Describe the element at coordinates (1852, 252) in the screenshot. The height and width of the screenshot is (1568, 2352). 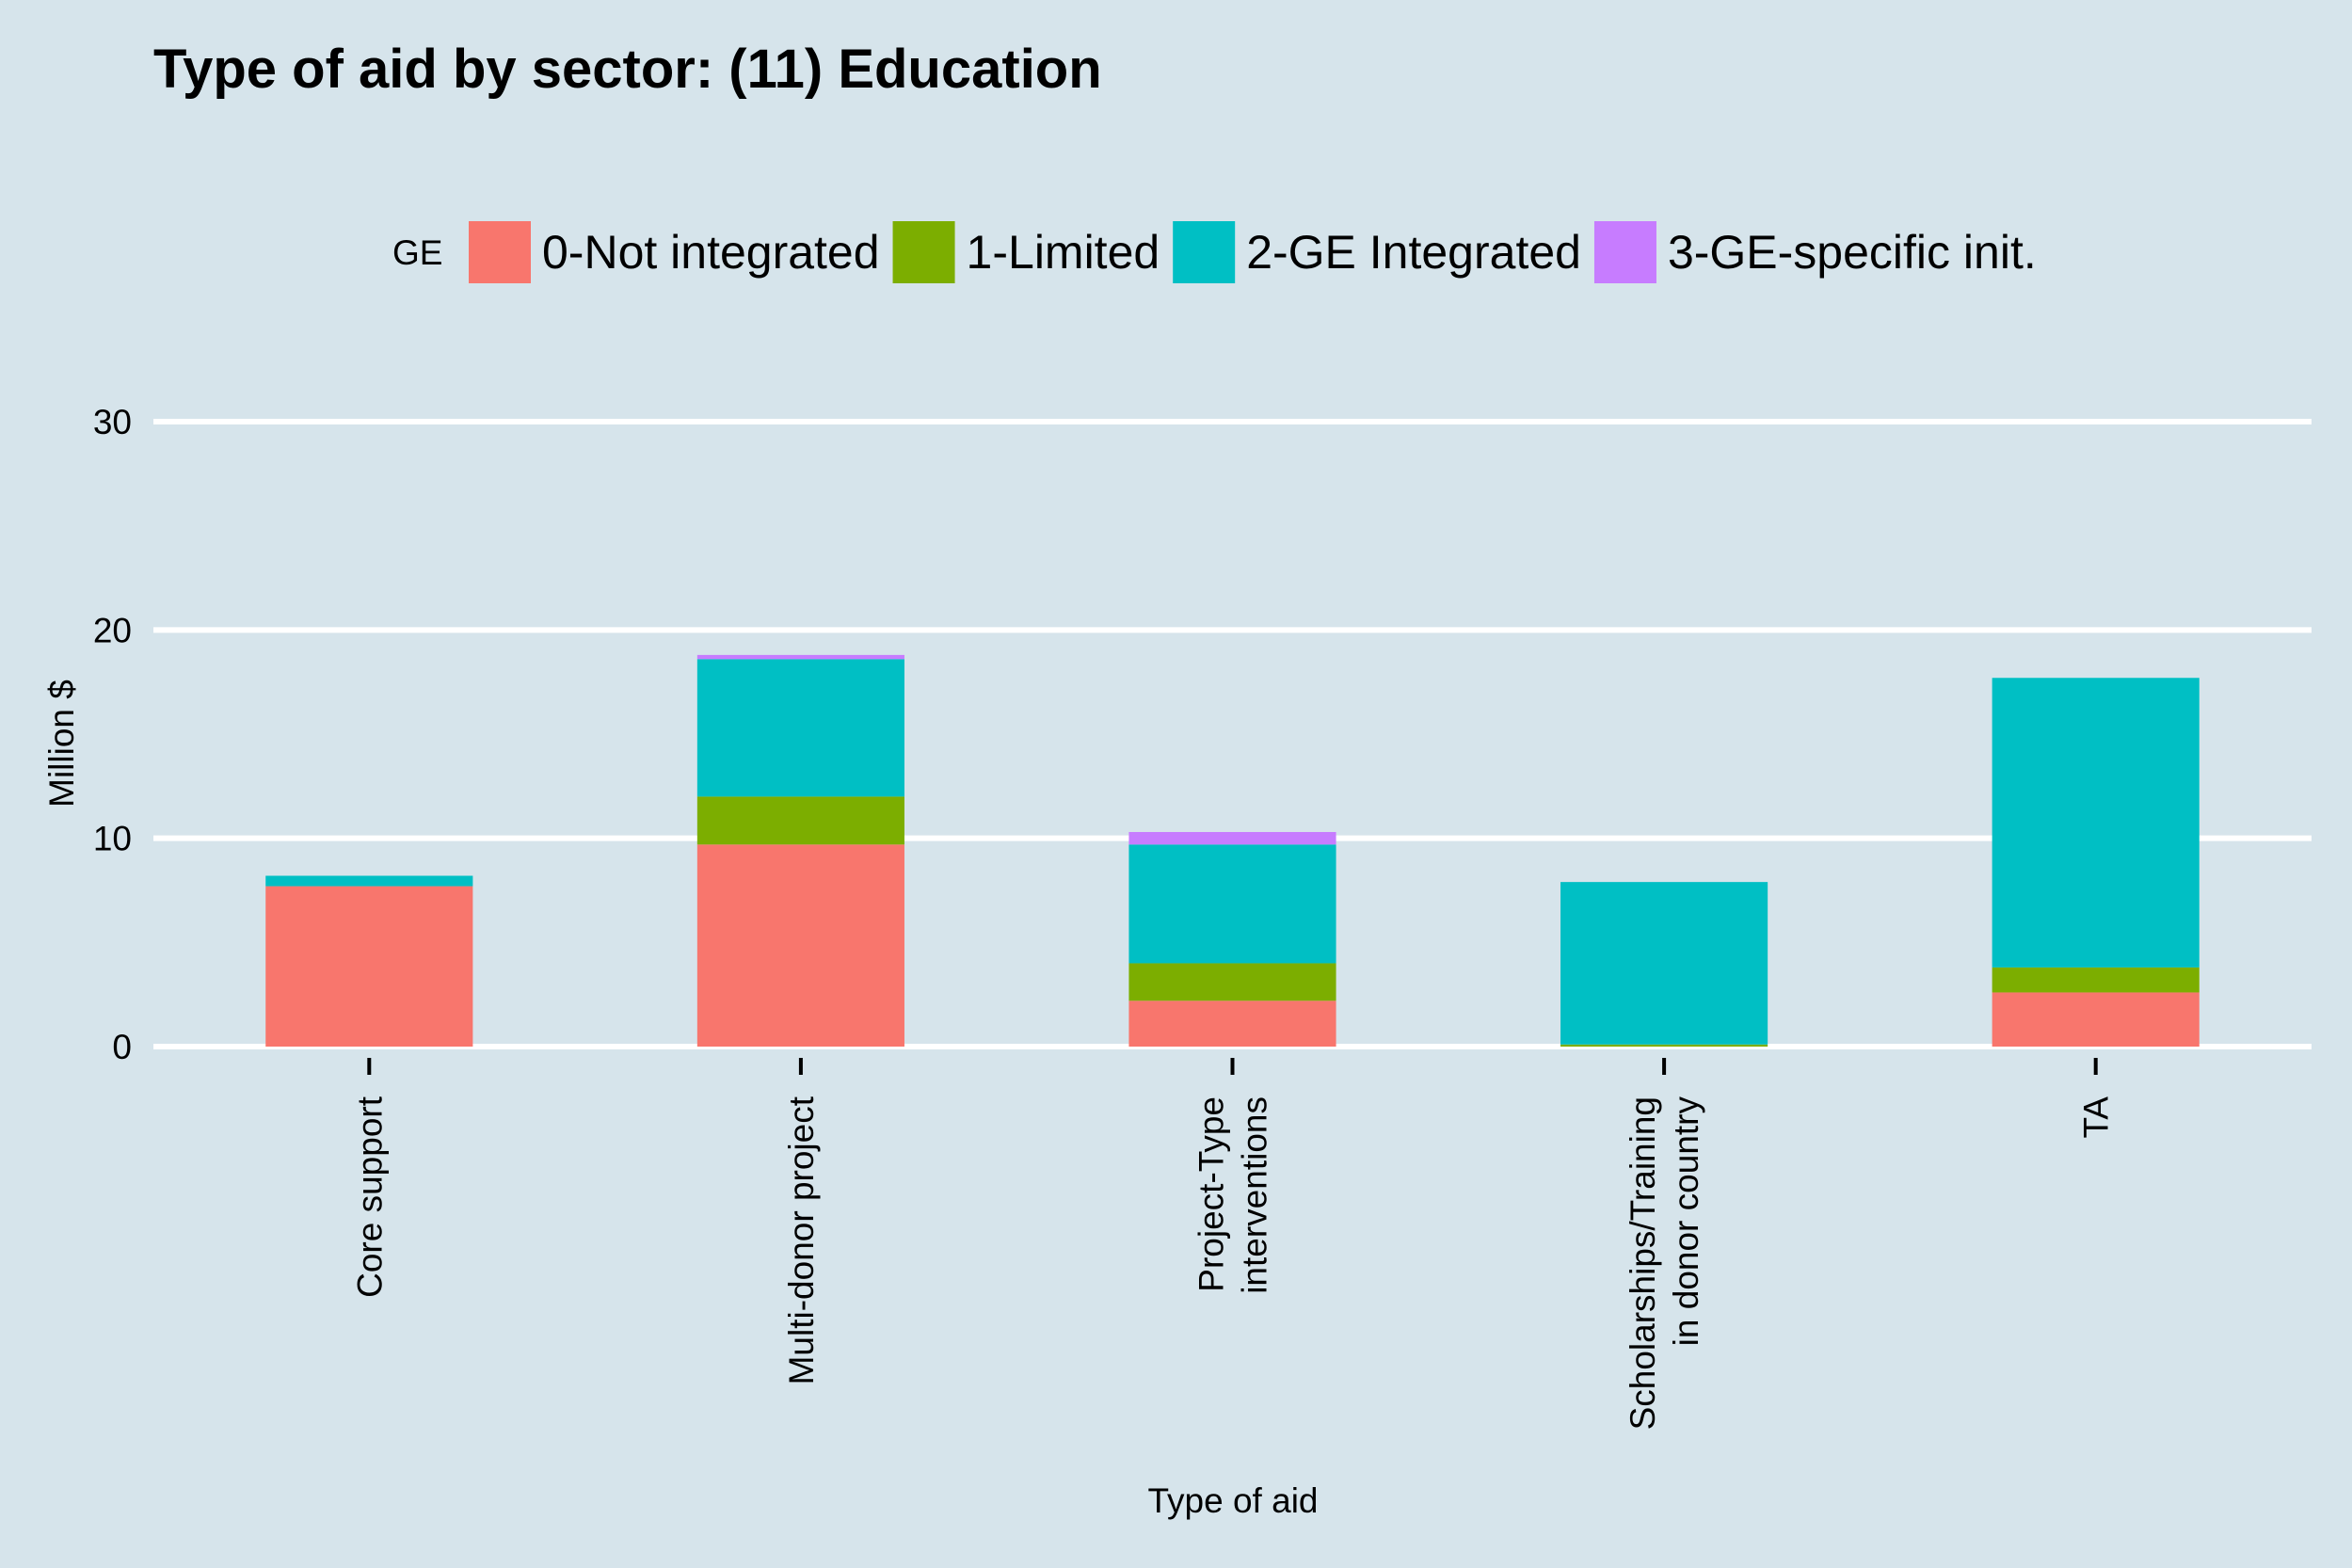
I see `legend-label: 3-GE-specific init.` at that location.